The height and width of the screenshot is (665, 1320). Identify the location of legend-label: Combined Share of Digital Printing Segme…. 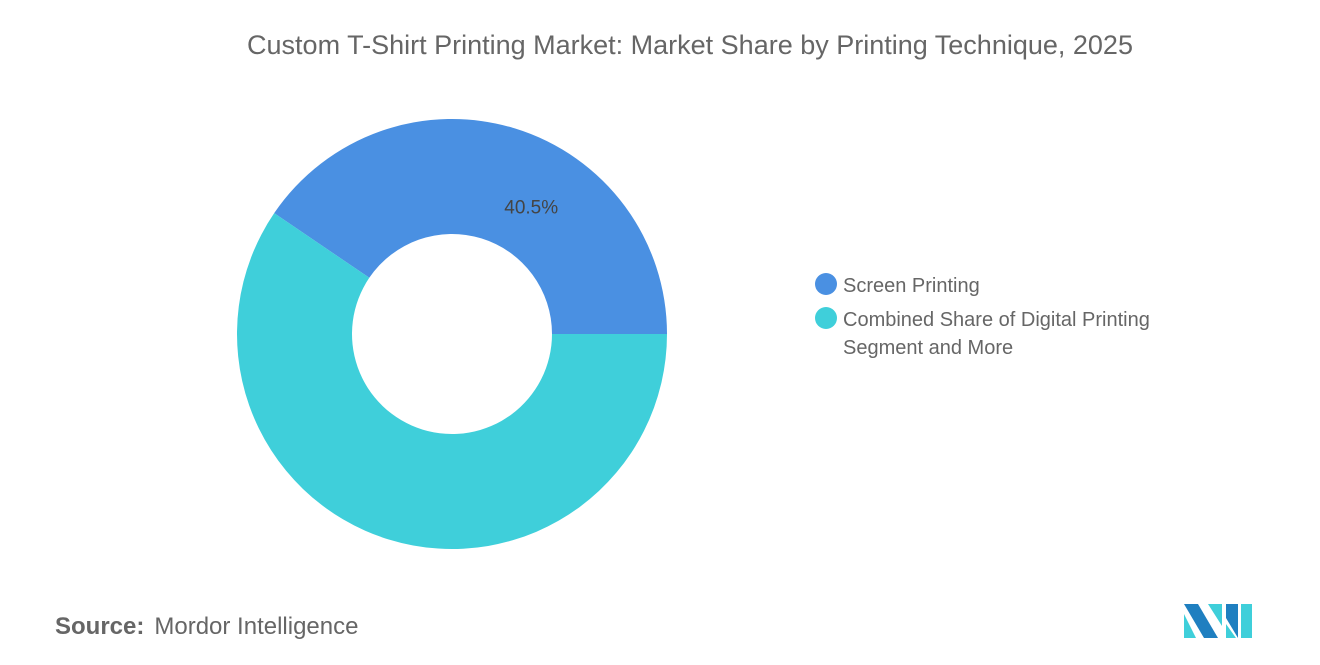
(996, 334).